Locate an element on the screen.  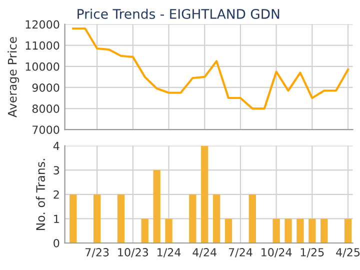
y-axis-title: No. of Trans. is located at coordinates (41, 194).